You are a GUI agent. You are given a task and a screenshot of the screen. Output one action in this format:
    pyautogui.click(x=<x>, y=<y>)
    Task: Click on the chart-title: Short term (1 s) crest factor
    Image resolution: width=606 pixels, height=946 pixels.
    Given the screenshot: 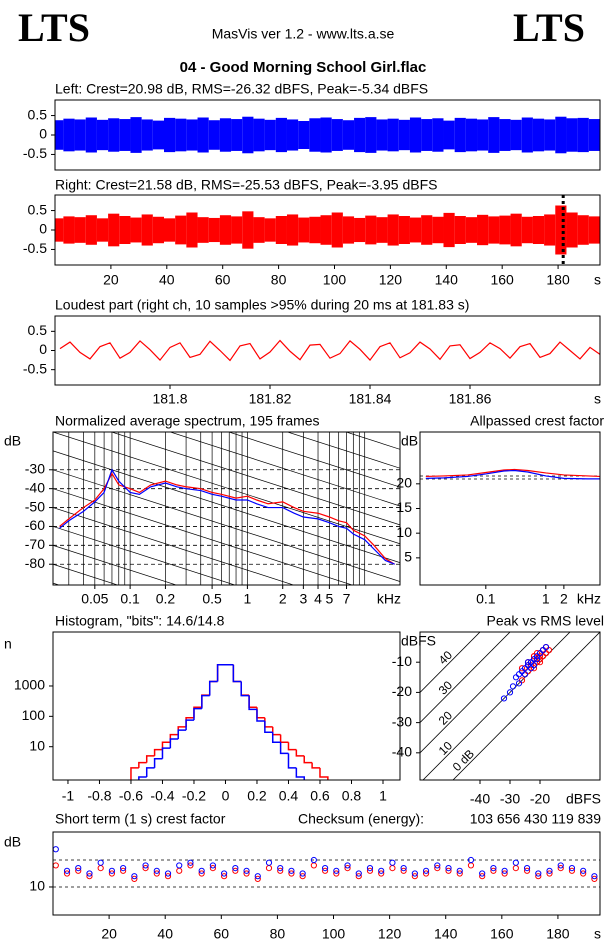 What is the action you would take?
    pyautogui.click(x=140, y=819)
    